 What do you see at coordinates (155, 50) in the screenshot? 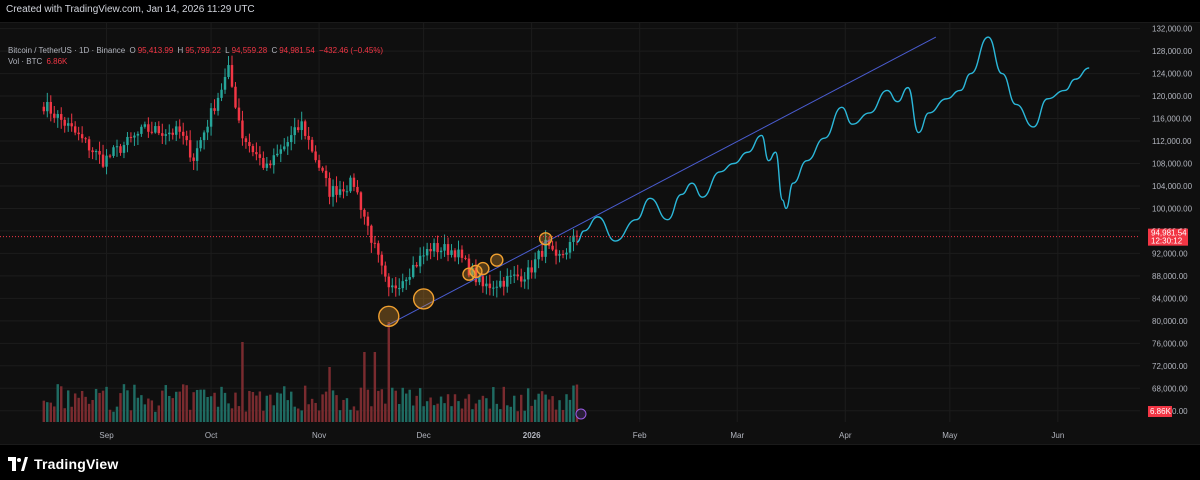
I see `legend-open-value: 95,413.99` at bounding box center [155, 50].